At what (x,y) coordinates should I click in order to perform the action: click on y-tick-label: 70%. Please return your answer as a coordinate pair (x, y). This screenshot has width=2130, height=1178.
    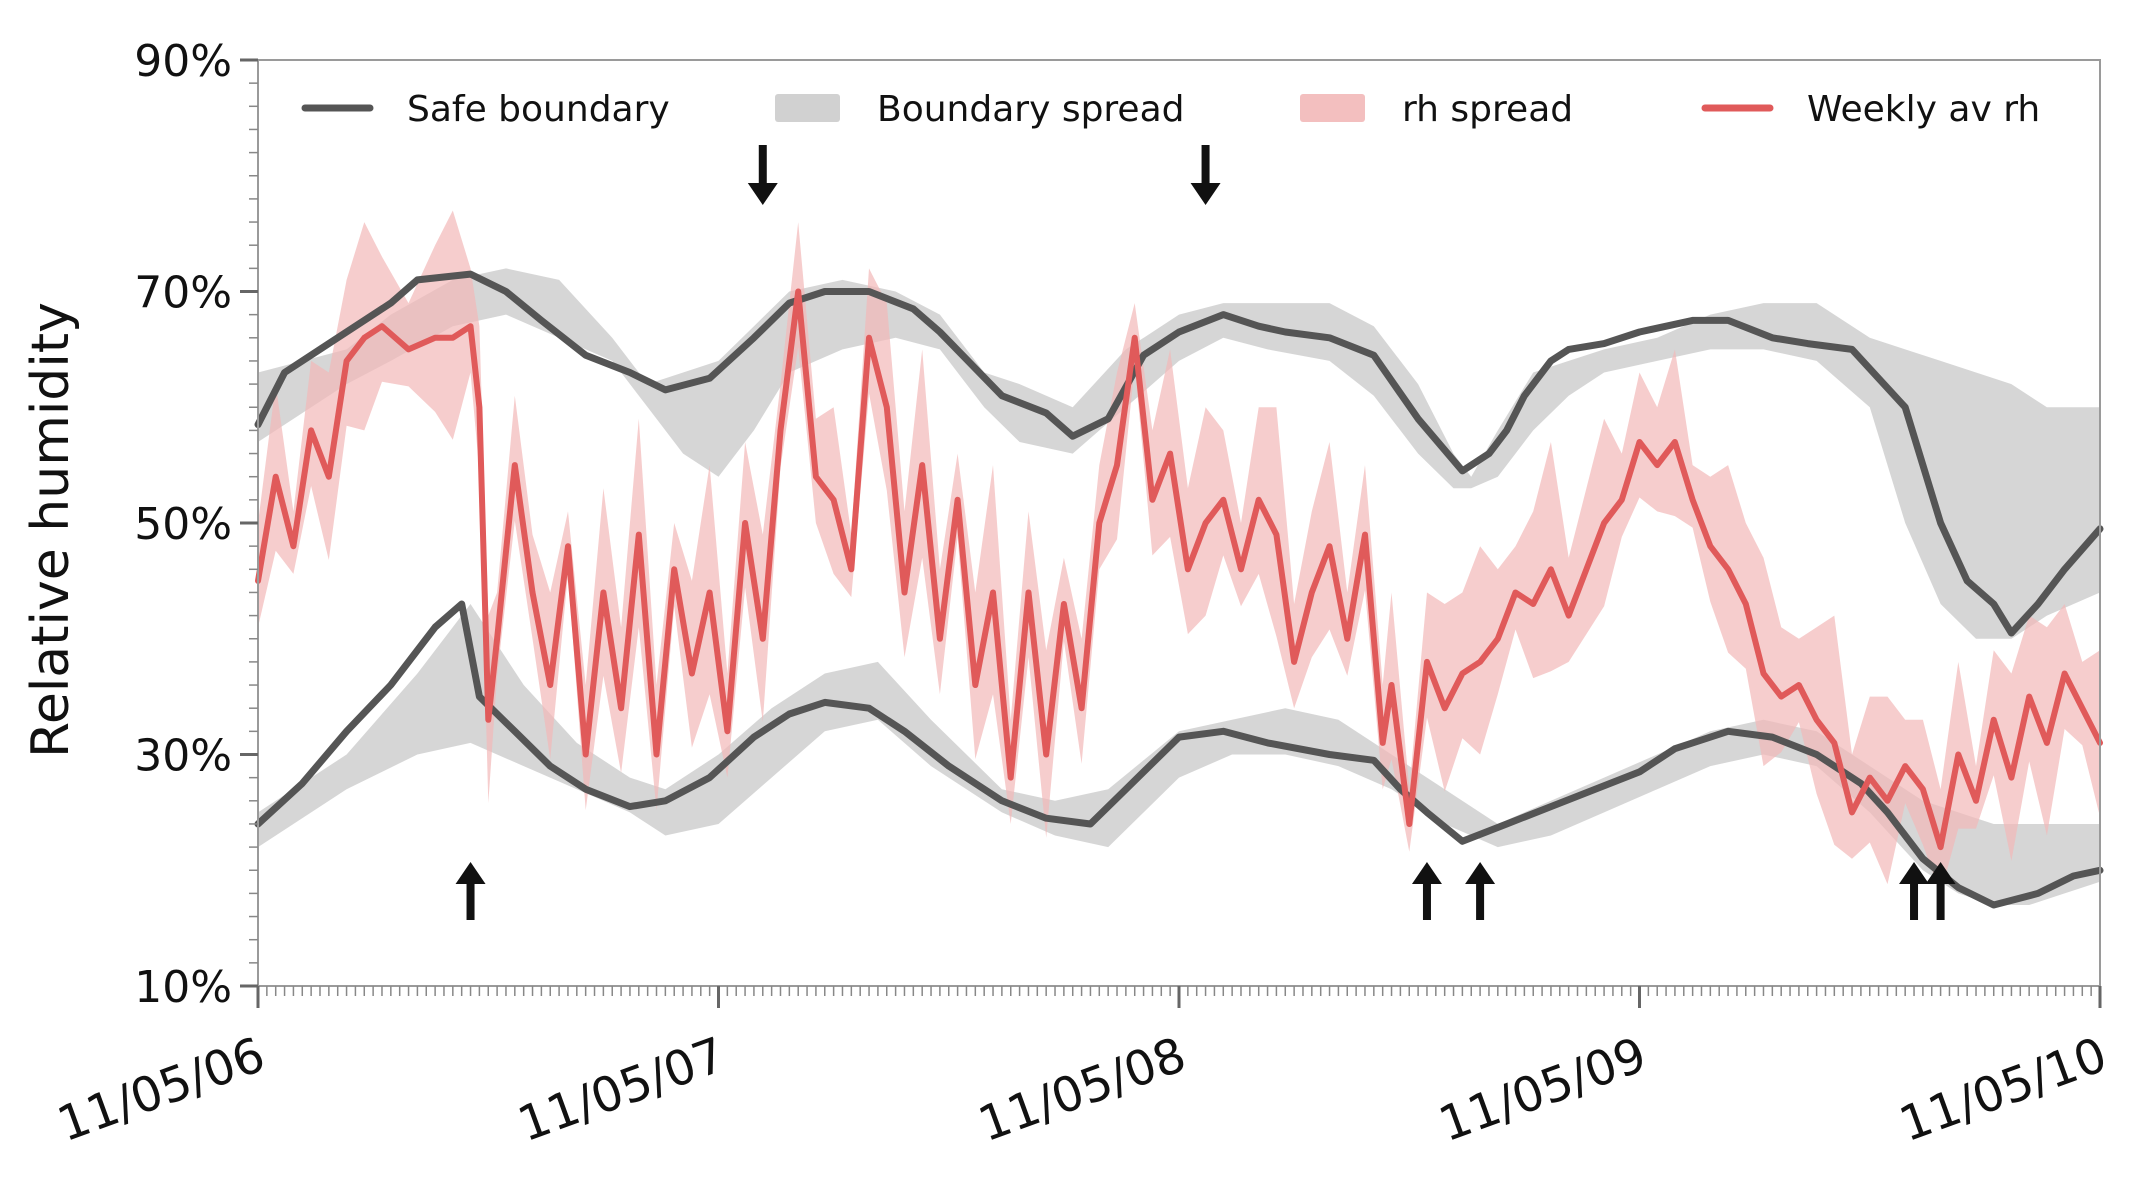
    Looking at the image, I should click on (183, 293).